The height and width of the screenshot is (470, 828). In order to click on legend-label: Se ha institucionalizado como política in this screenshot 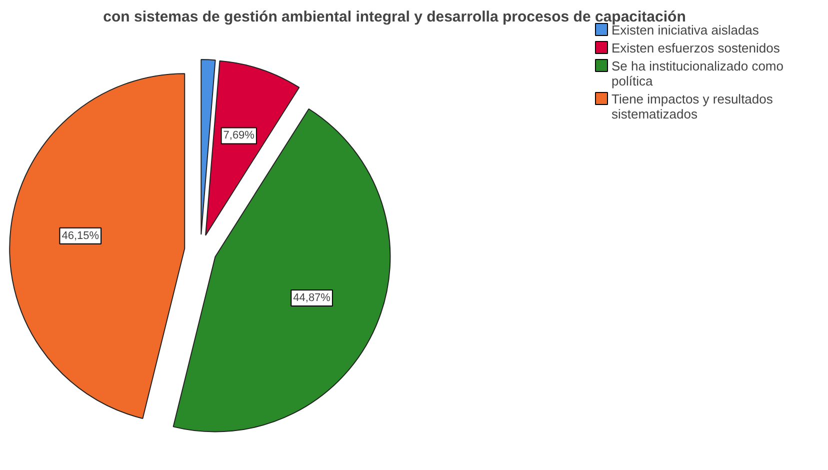, I will do `click(698, 73)`.